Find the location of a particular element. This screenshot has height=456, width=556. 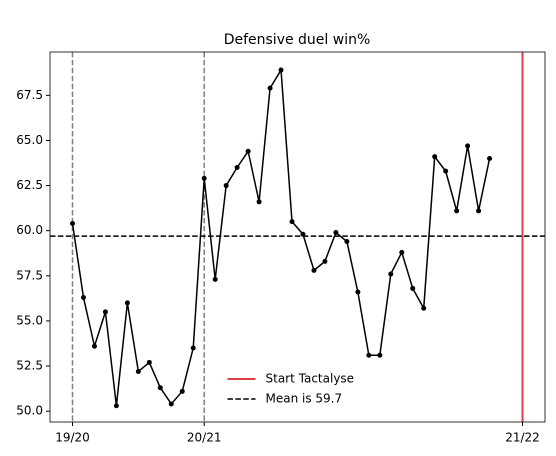

y-tick-label: 55.0 is located at coordinates (29, 320).